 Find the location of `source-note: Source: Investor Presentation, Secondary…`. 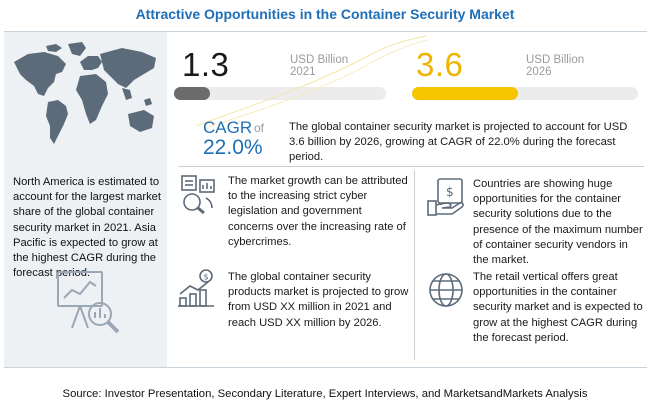

source-note: Source: Investor Presentation, Secondary… is located at coordinates (325, 394).